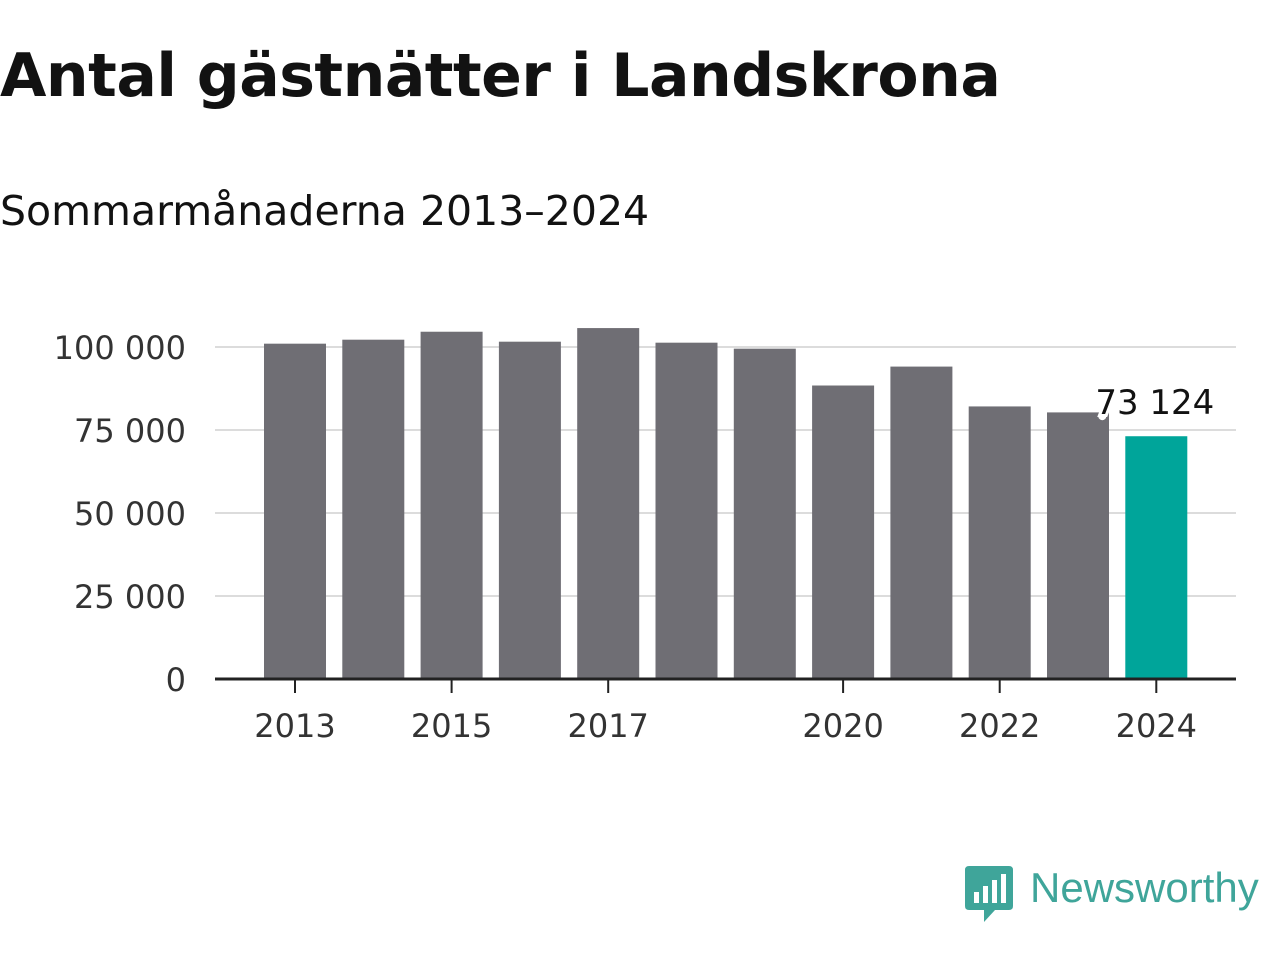 This screenshot has height=960, width=1280. What do you see at coordinates (725, 712) in the screenshot?
I see `x-axis-ticks: 2013 2015 2017 2020 2022 2024` at bounding box center [725, 712].